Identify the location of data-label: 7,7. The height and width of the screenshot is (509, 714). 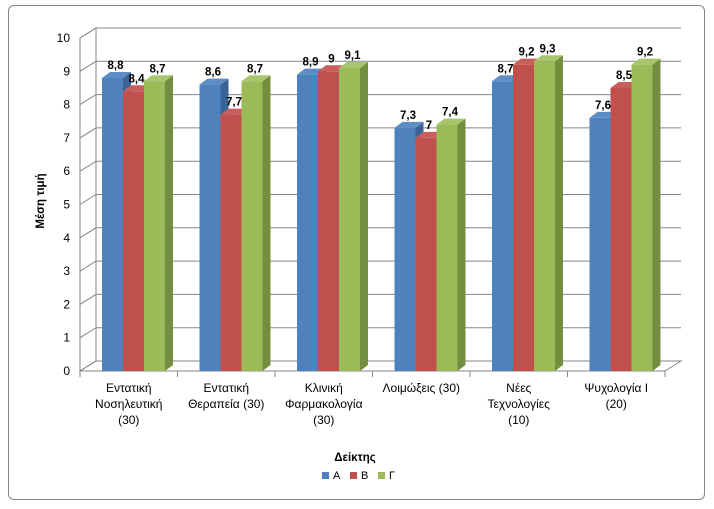
(234, 103).